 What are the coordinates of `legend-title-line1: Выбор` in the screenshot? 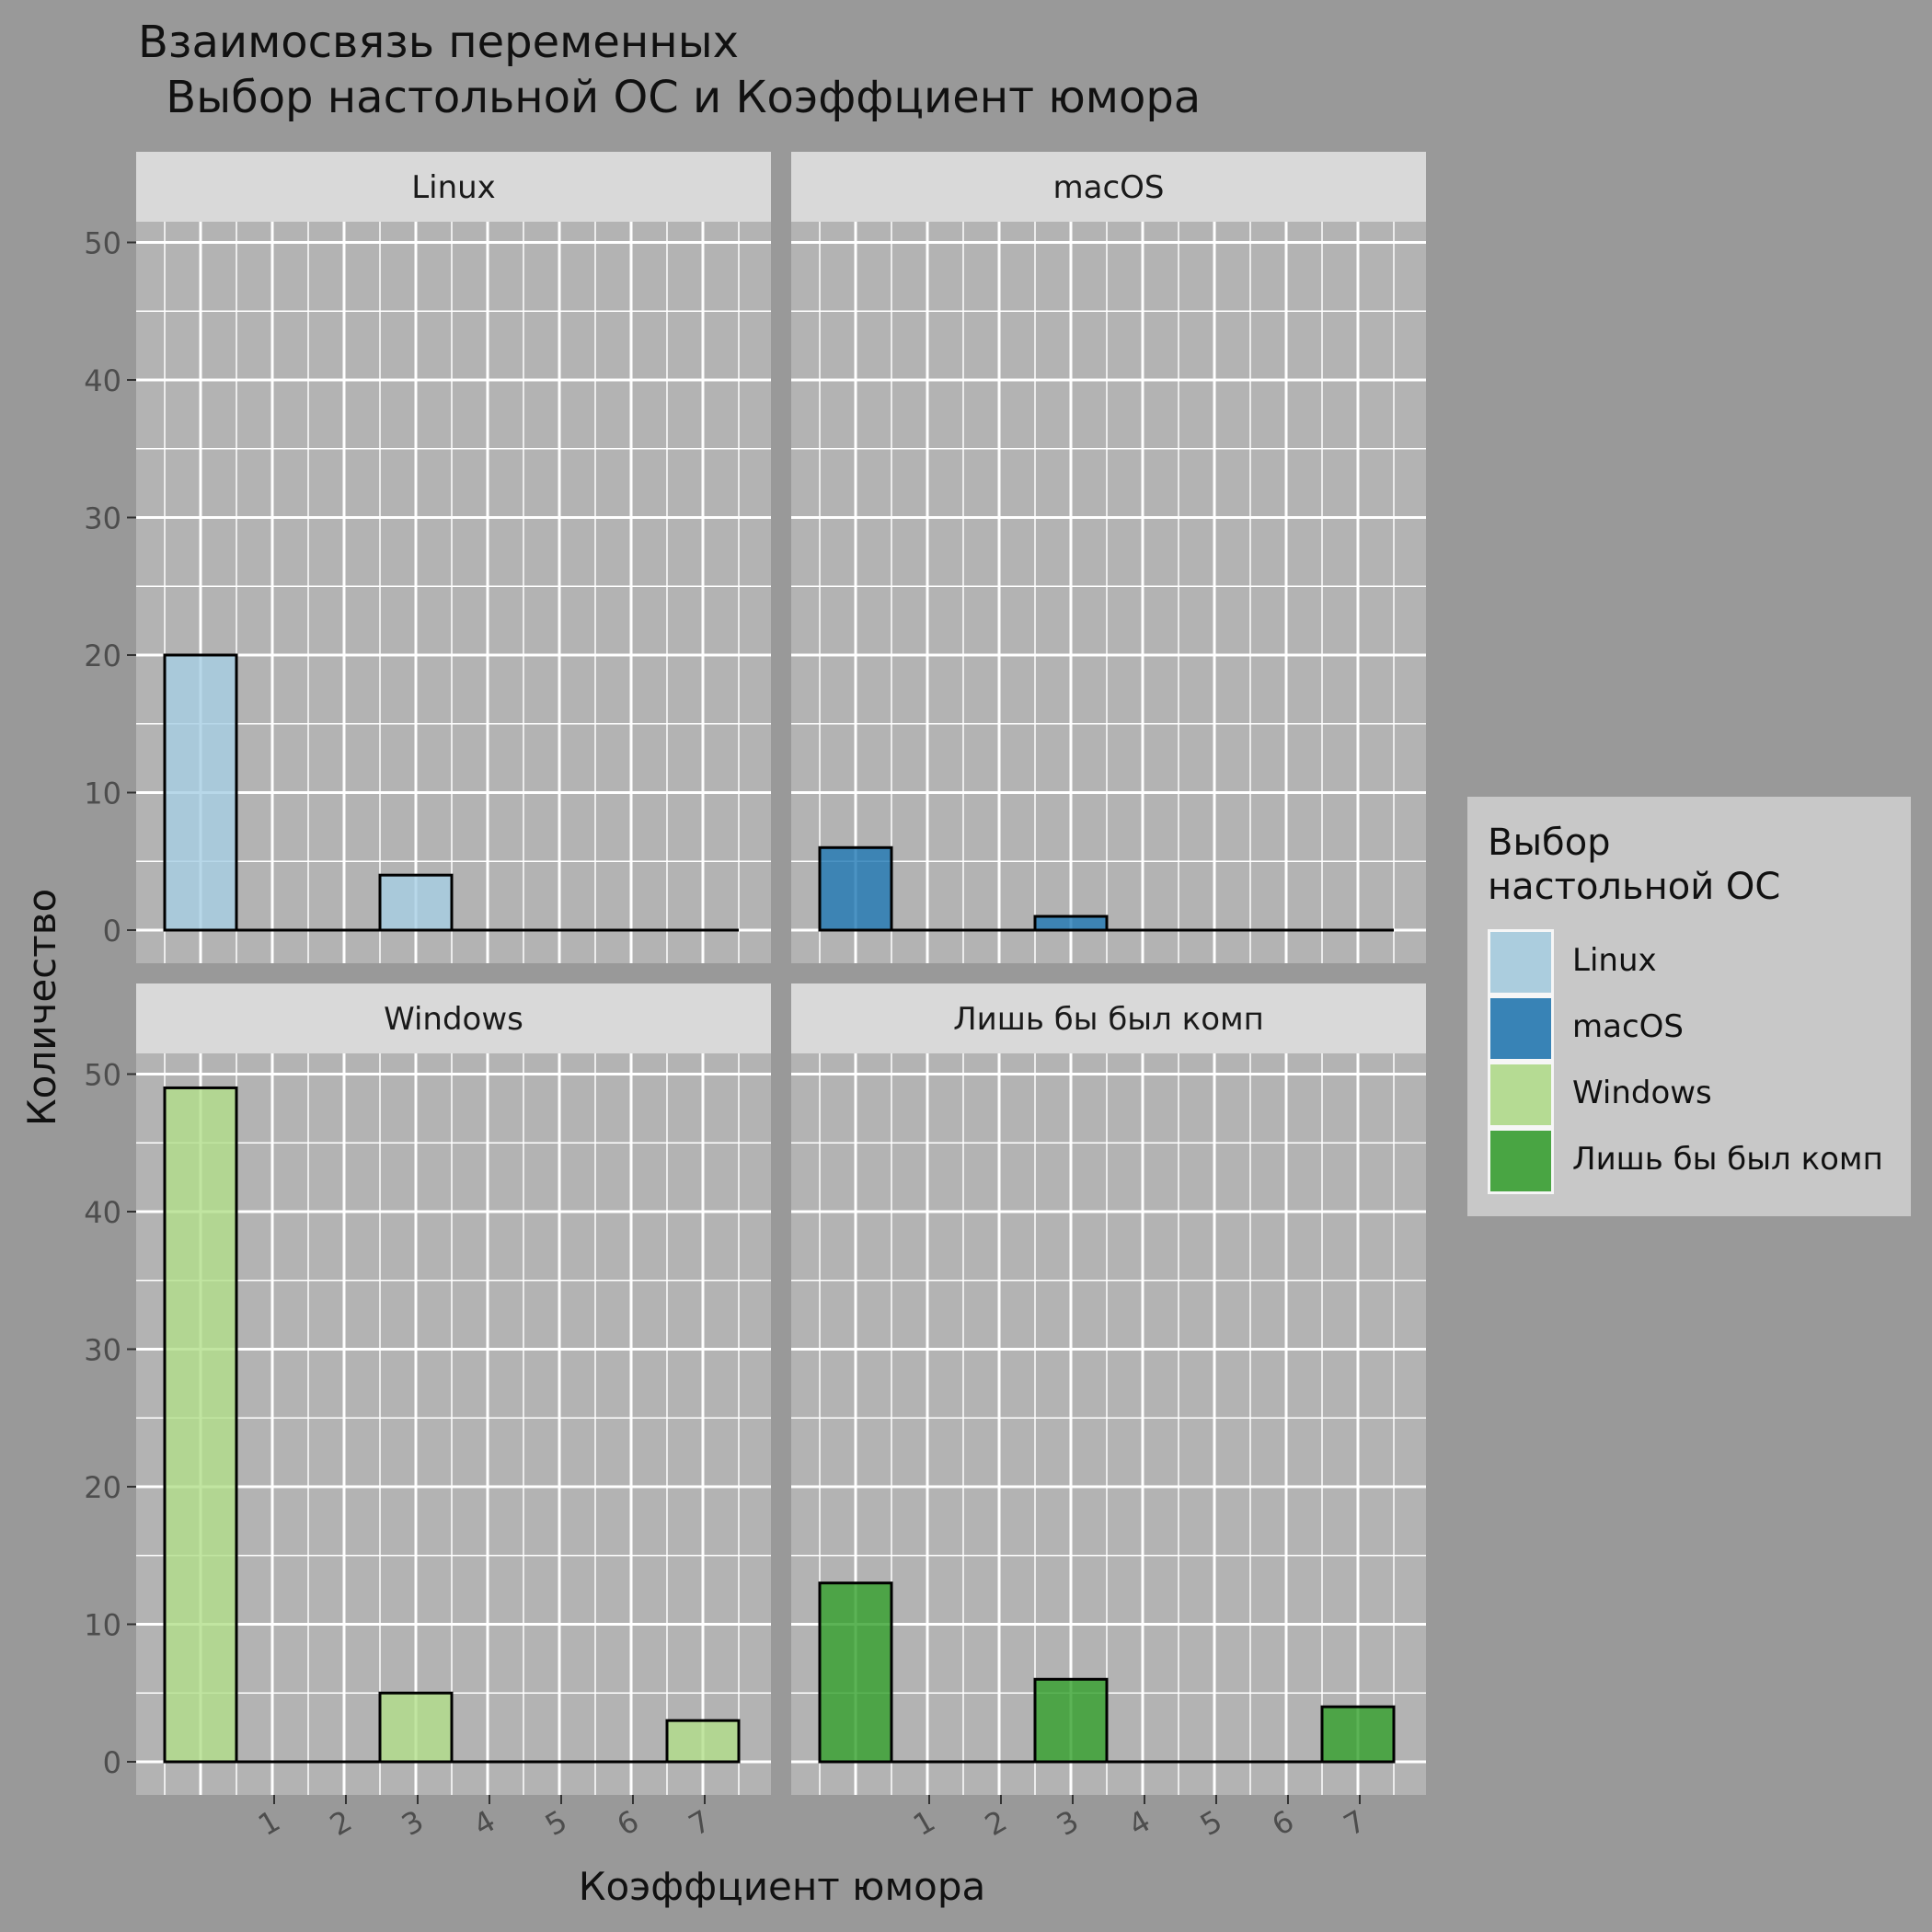 It's located at (1549, 843).